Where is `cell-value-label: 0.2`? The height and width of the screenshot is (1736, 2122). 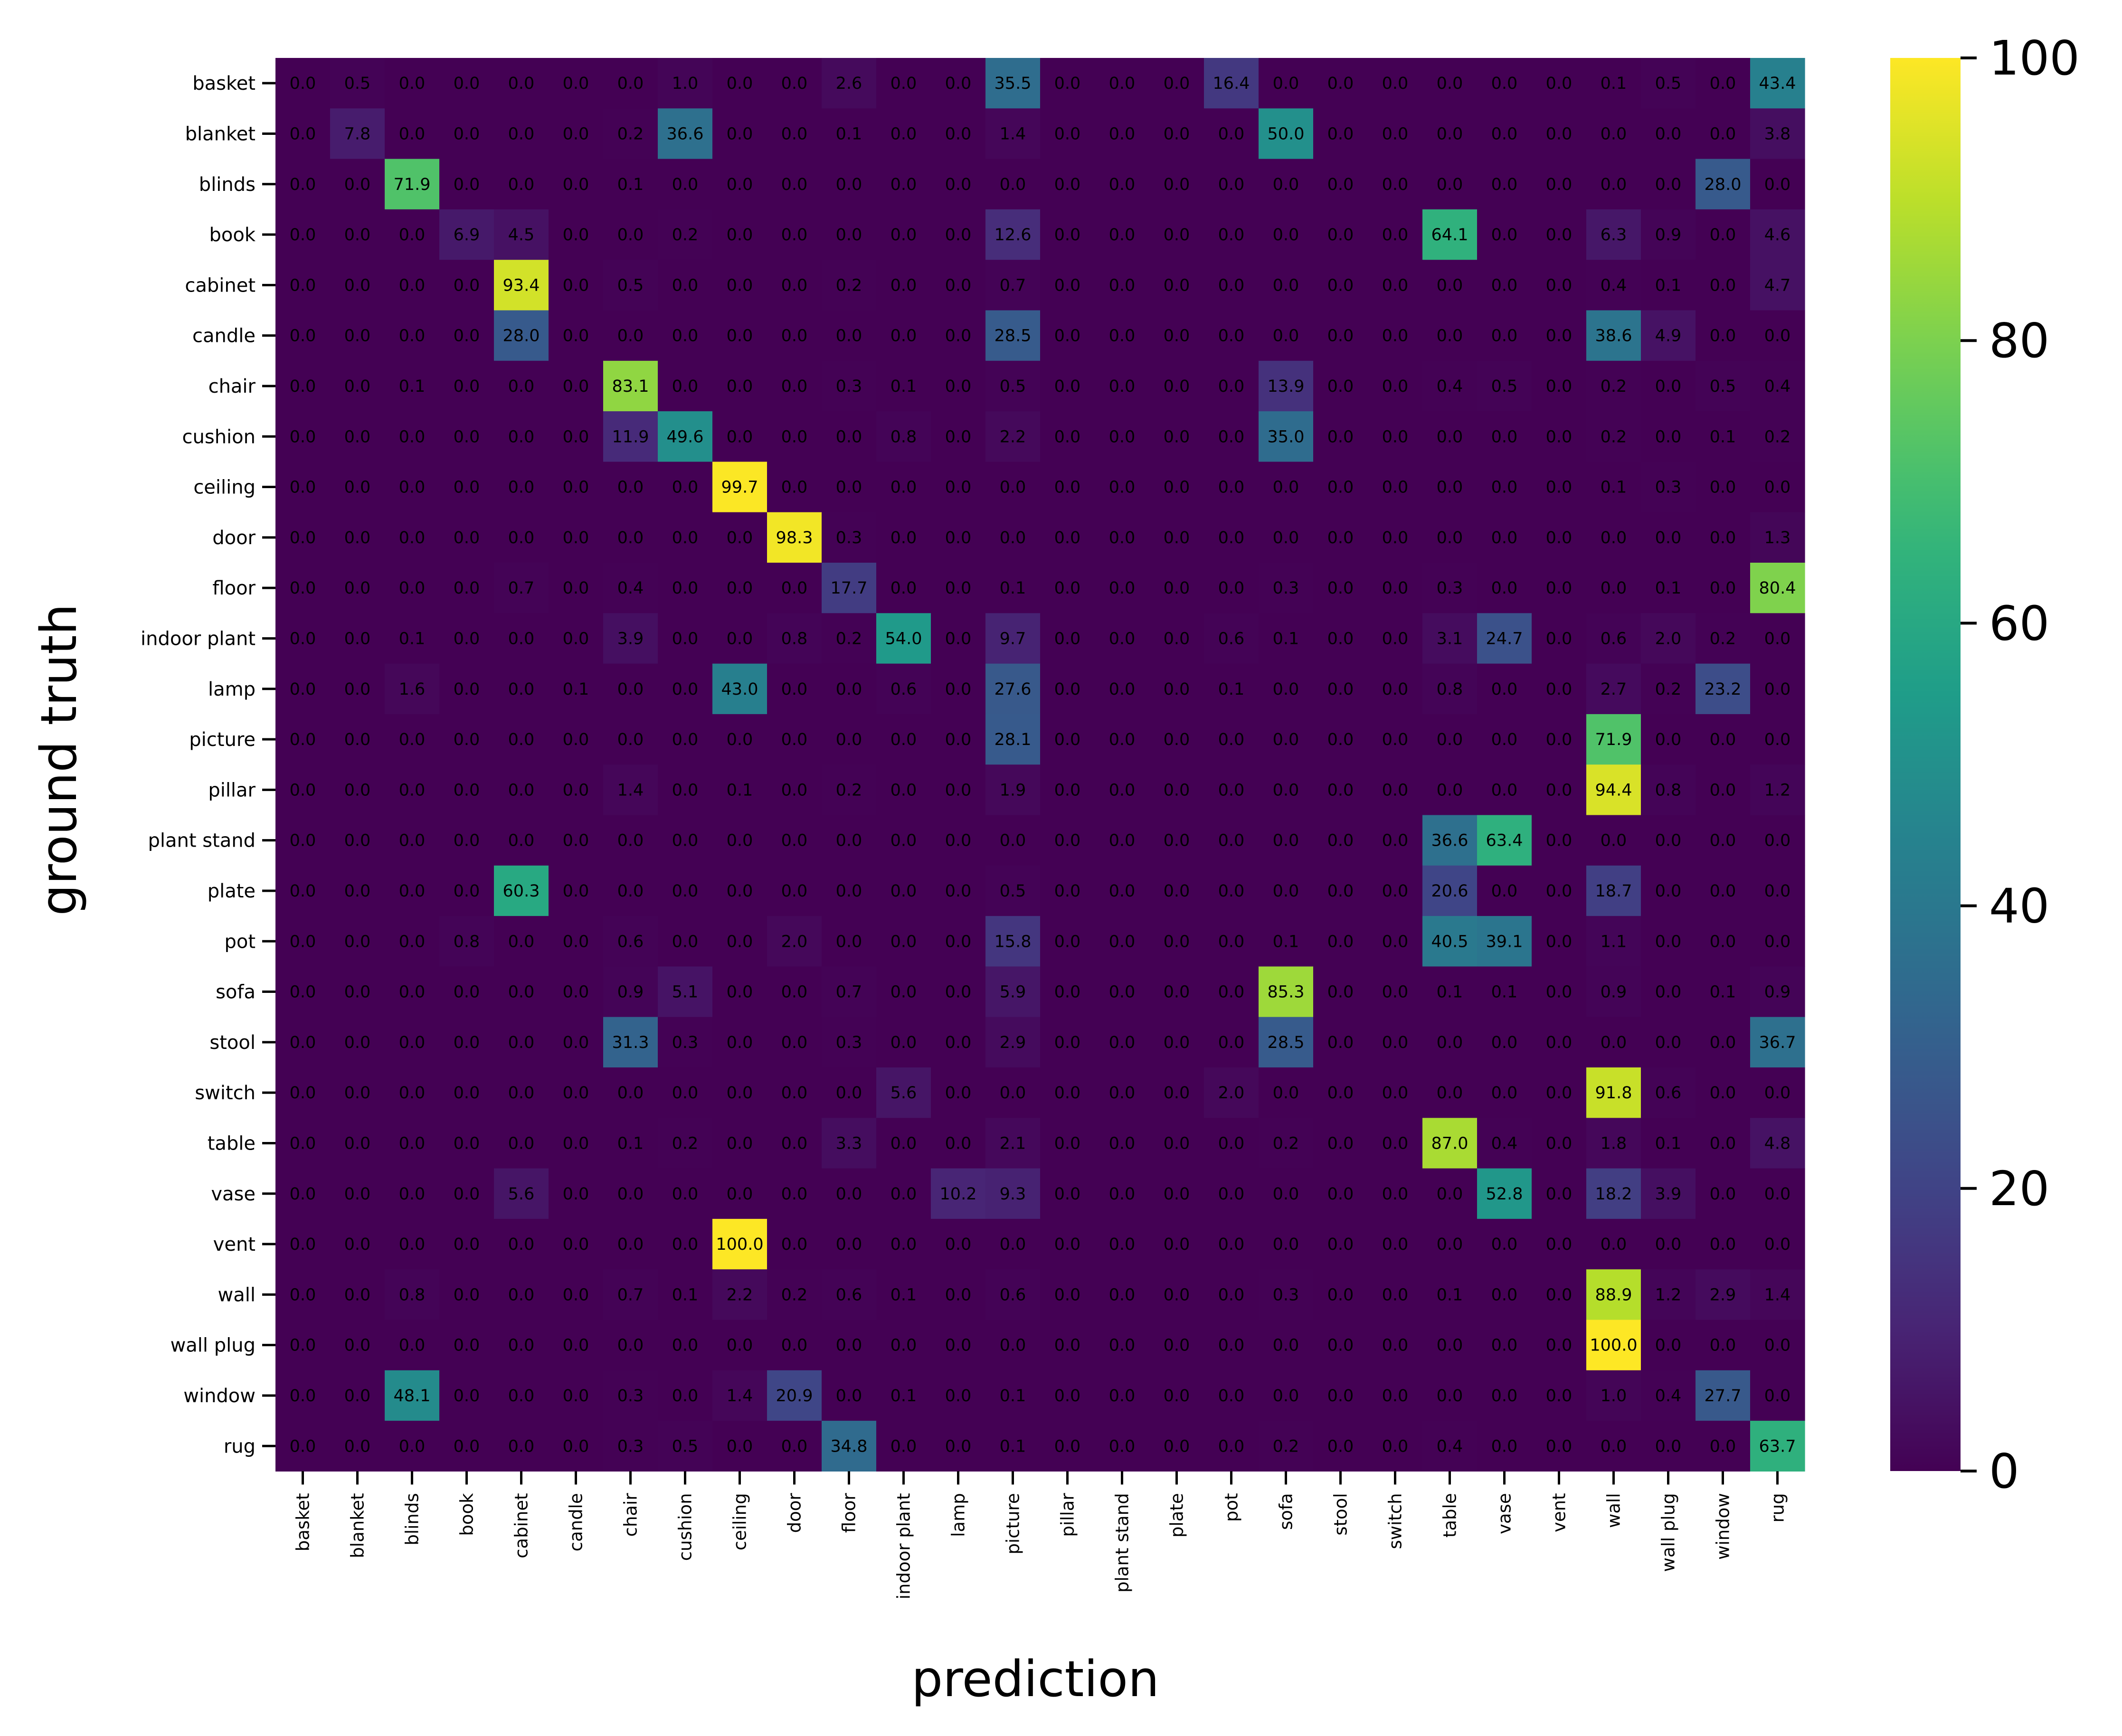 cell-value-label: 0.2 is located at coordinates (1723, 639).